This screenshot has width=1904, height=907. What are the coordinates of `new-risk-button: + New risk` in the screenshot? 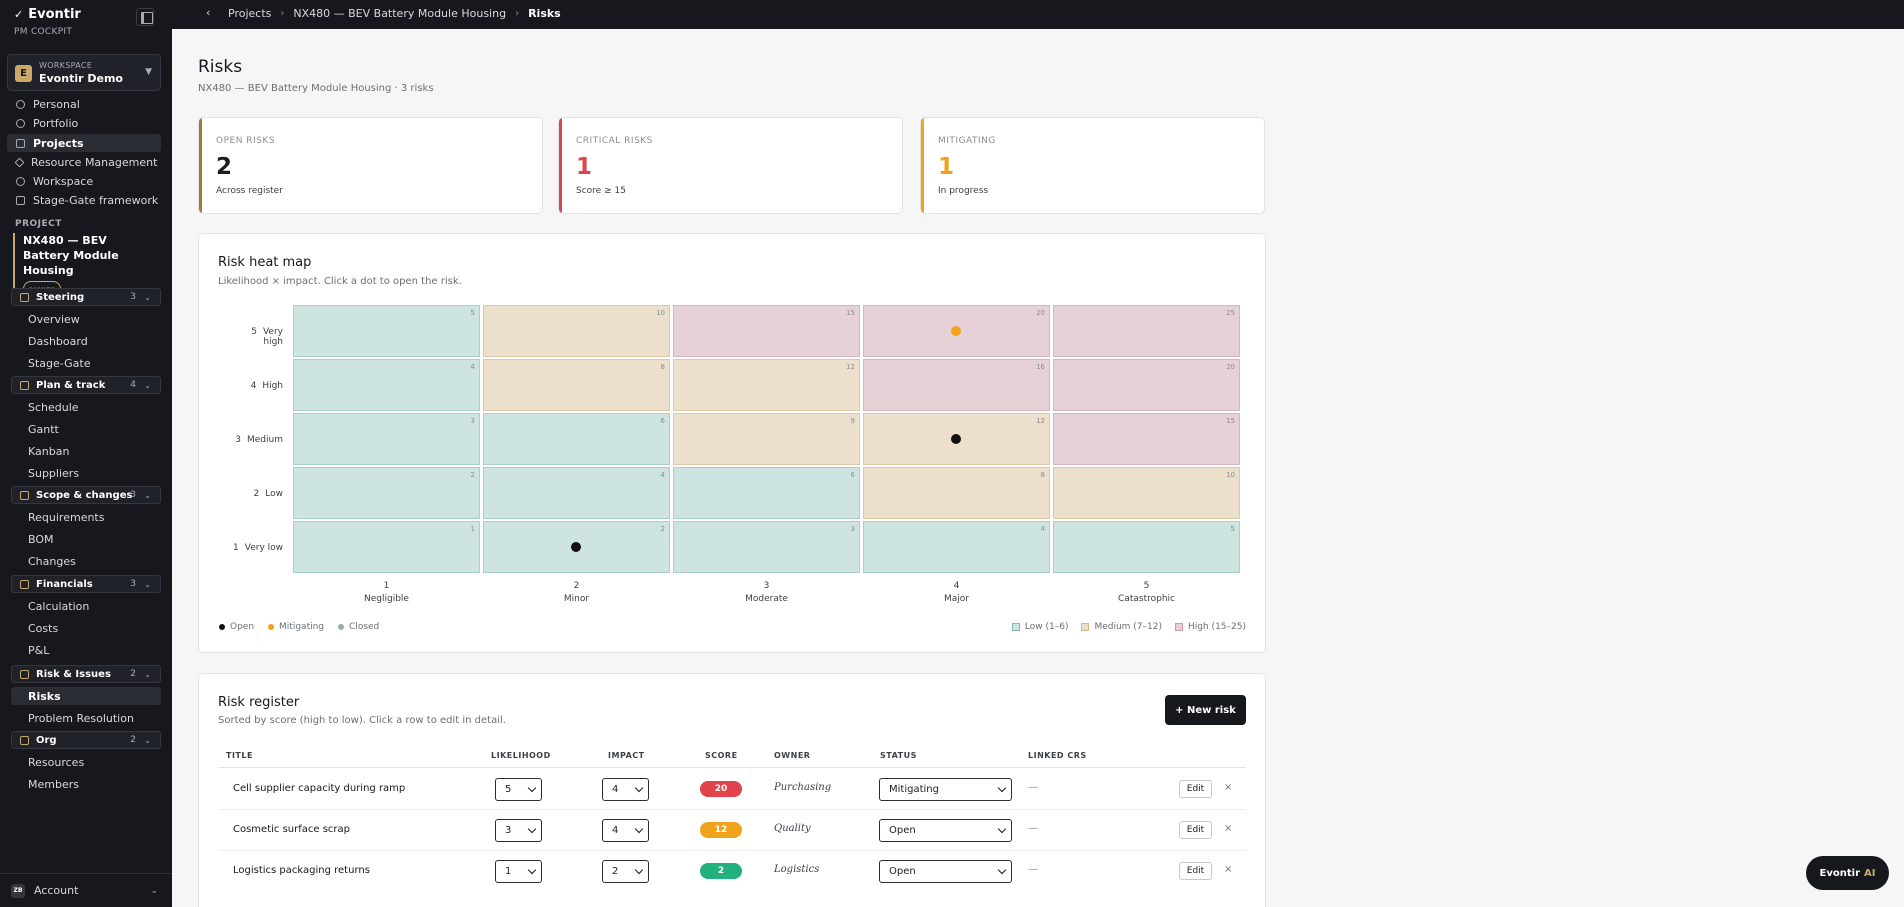 It's located at (1205, 710).